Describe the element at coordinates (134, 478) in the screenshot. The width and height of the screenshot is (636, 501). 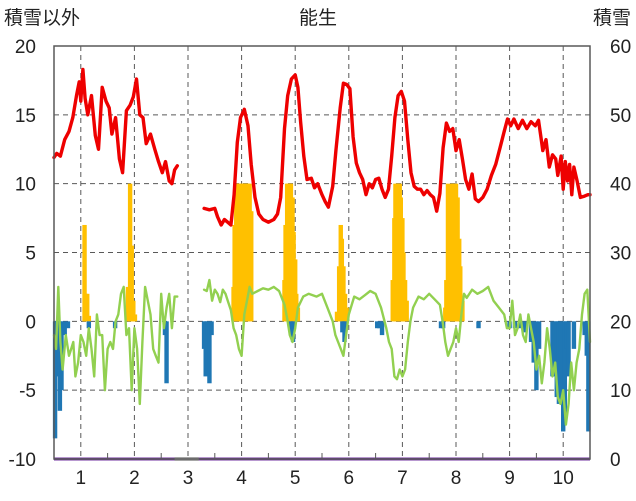
I see `x-tick-label: 2` at that location.